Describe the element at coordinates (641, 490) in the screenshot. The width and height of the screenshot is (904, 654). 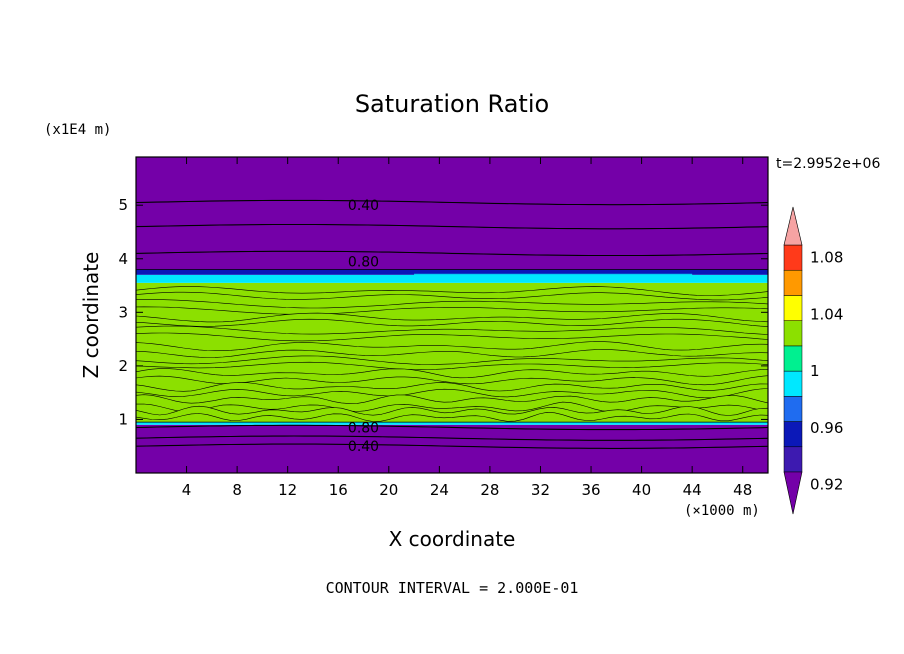
I see `x-tick-label: 40` at that location.